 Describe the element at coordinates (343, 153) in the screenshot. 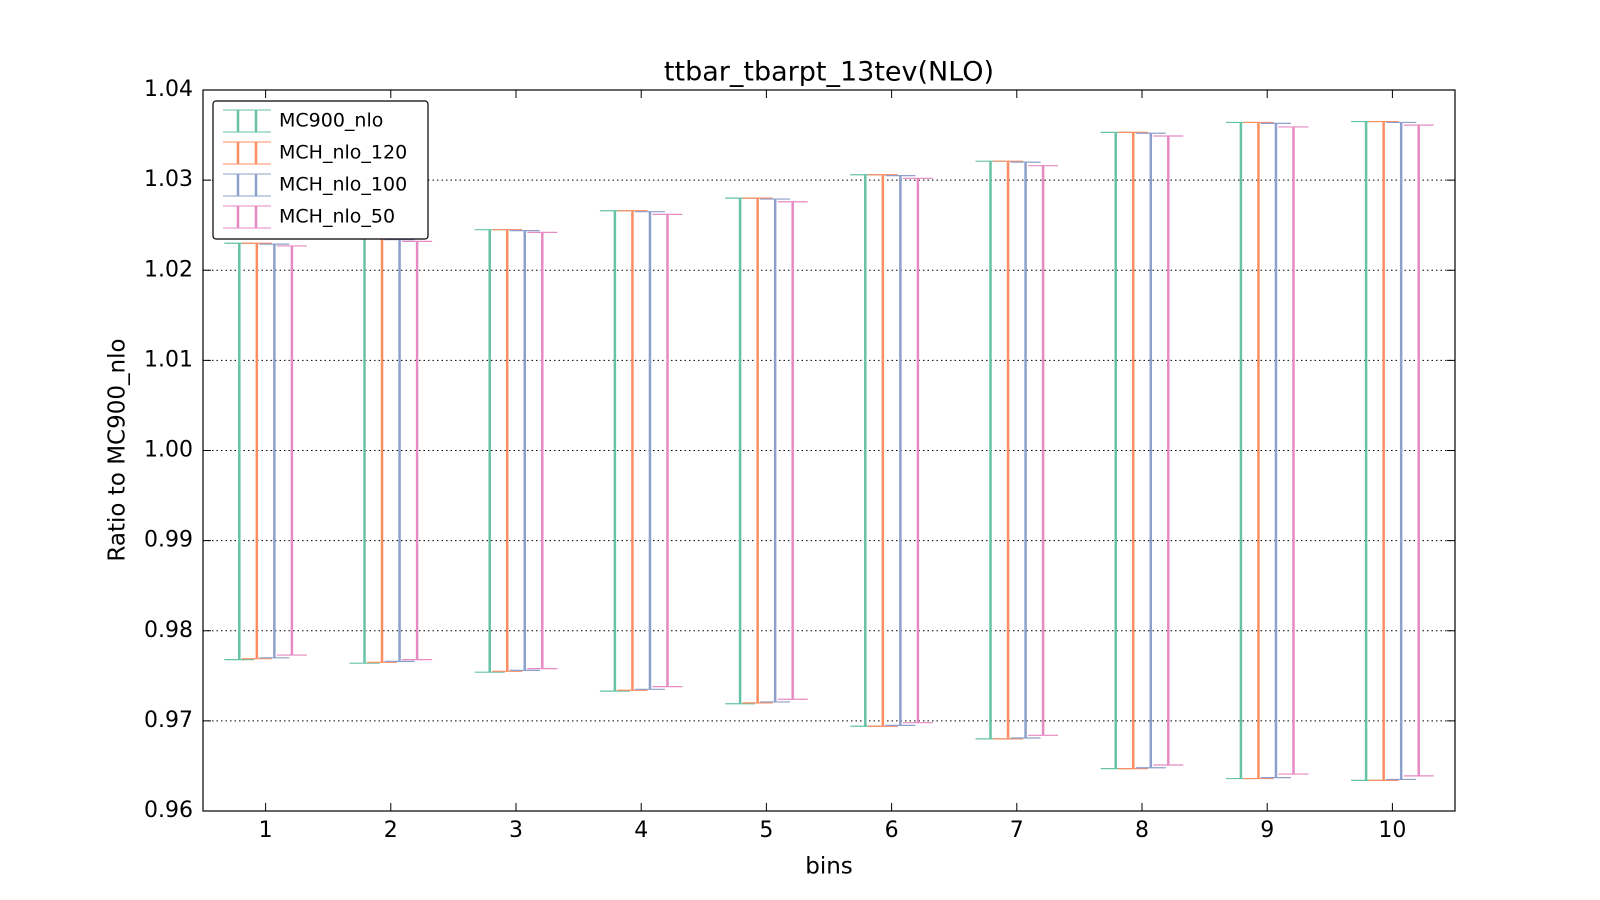

I see `legend-label: MCH_nlo_120` at that location.